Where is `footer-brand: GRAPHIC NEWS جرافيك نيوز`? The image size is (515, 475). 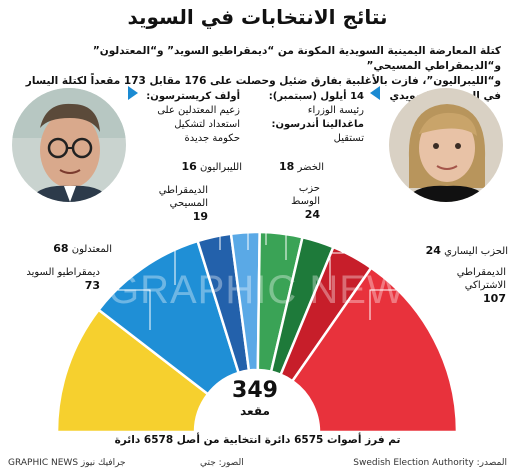 footer-brand: GRAPHIC NEWS جرافيك نيوز is located at coordinates (67, 463).